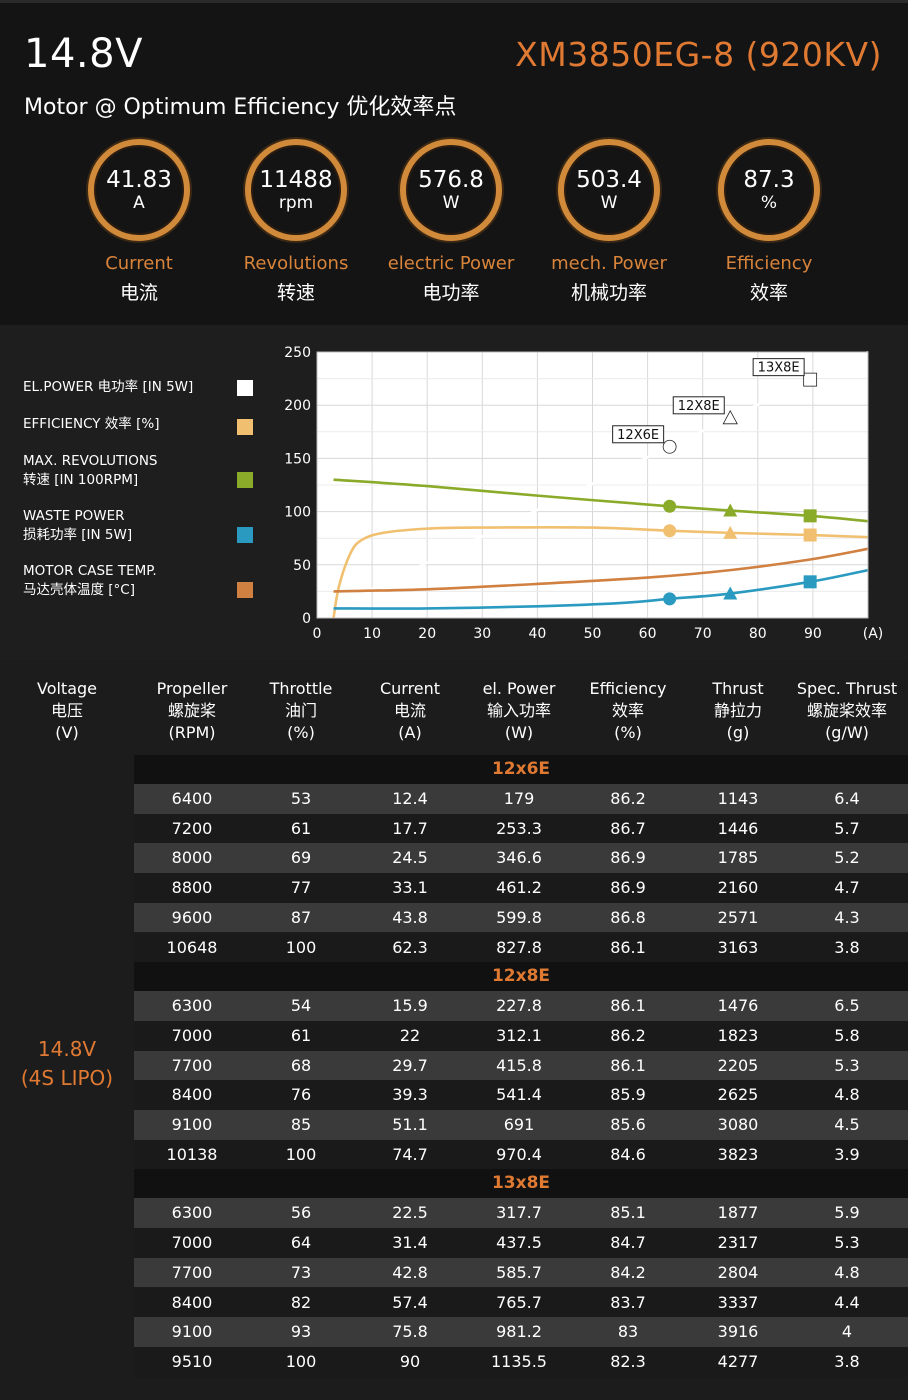  What do you see at coordinates (628, 688) in the screenshot?
I see `col-header-en: Efficiency` at bounding box center [628, 688].